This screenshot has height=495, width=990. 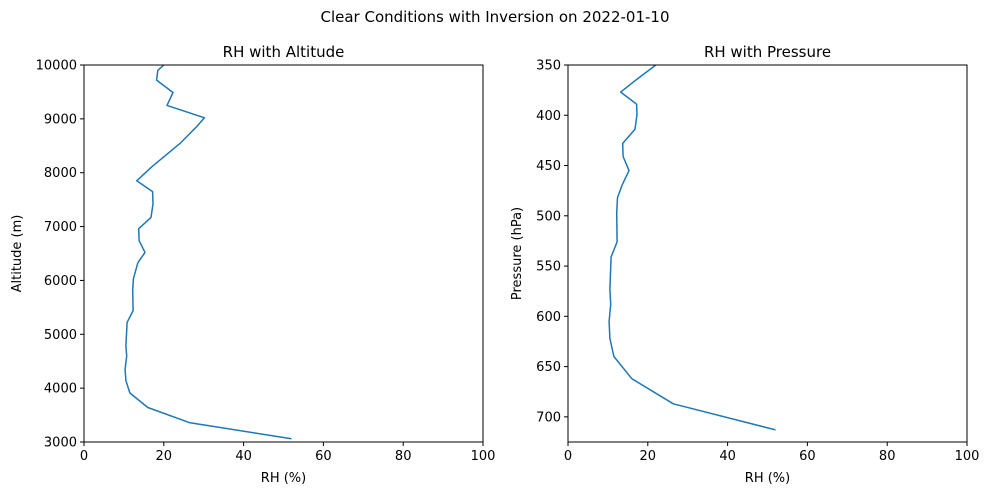 I want to click on y-tick-label: 6000, so click(x=60, y=281).